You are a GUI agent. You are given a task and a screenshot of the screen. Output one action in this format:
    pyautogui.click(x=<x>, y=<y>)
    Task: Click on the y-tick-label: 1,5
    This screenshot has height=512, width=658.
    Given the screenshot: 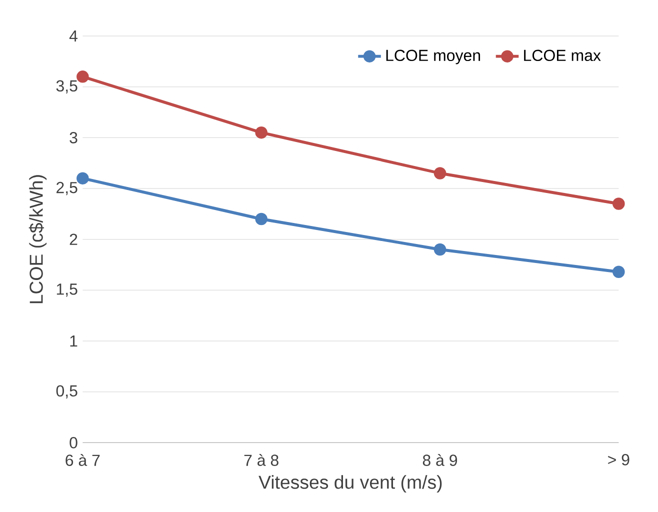 What is the action you would take?
    pyautogui.click(x=67, y=290)
    